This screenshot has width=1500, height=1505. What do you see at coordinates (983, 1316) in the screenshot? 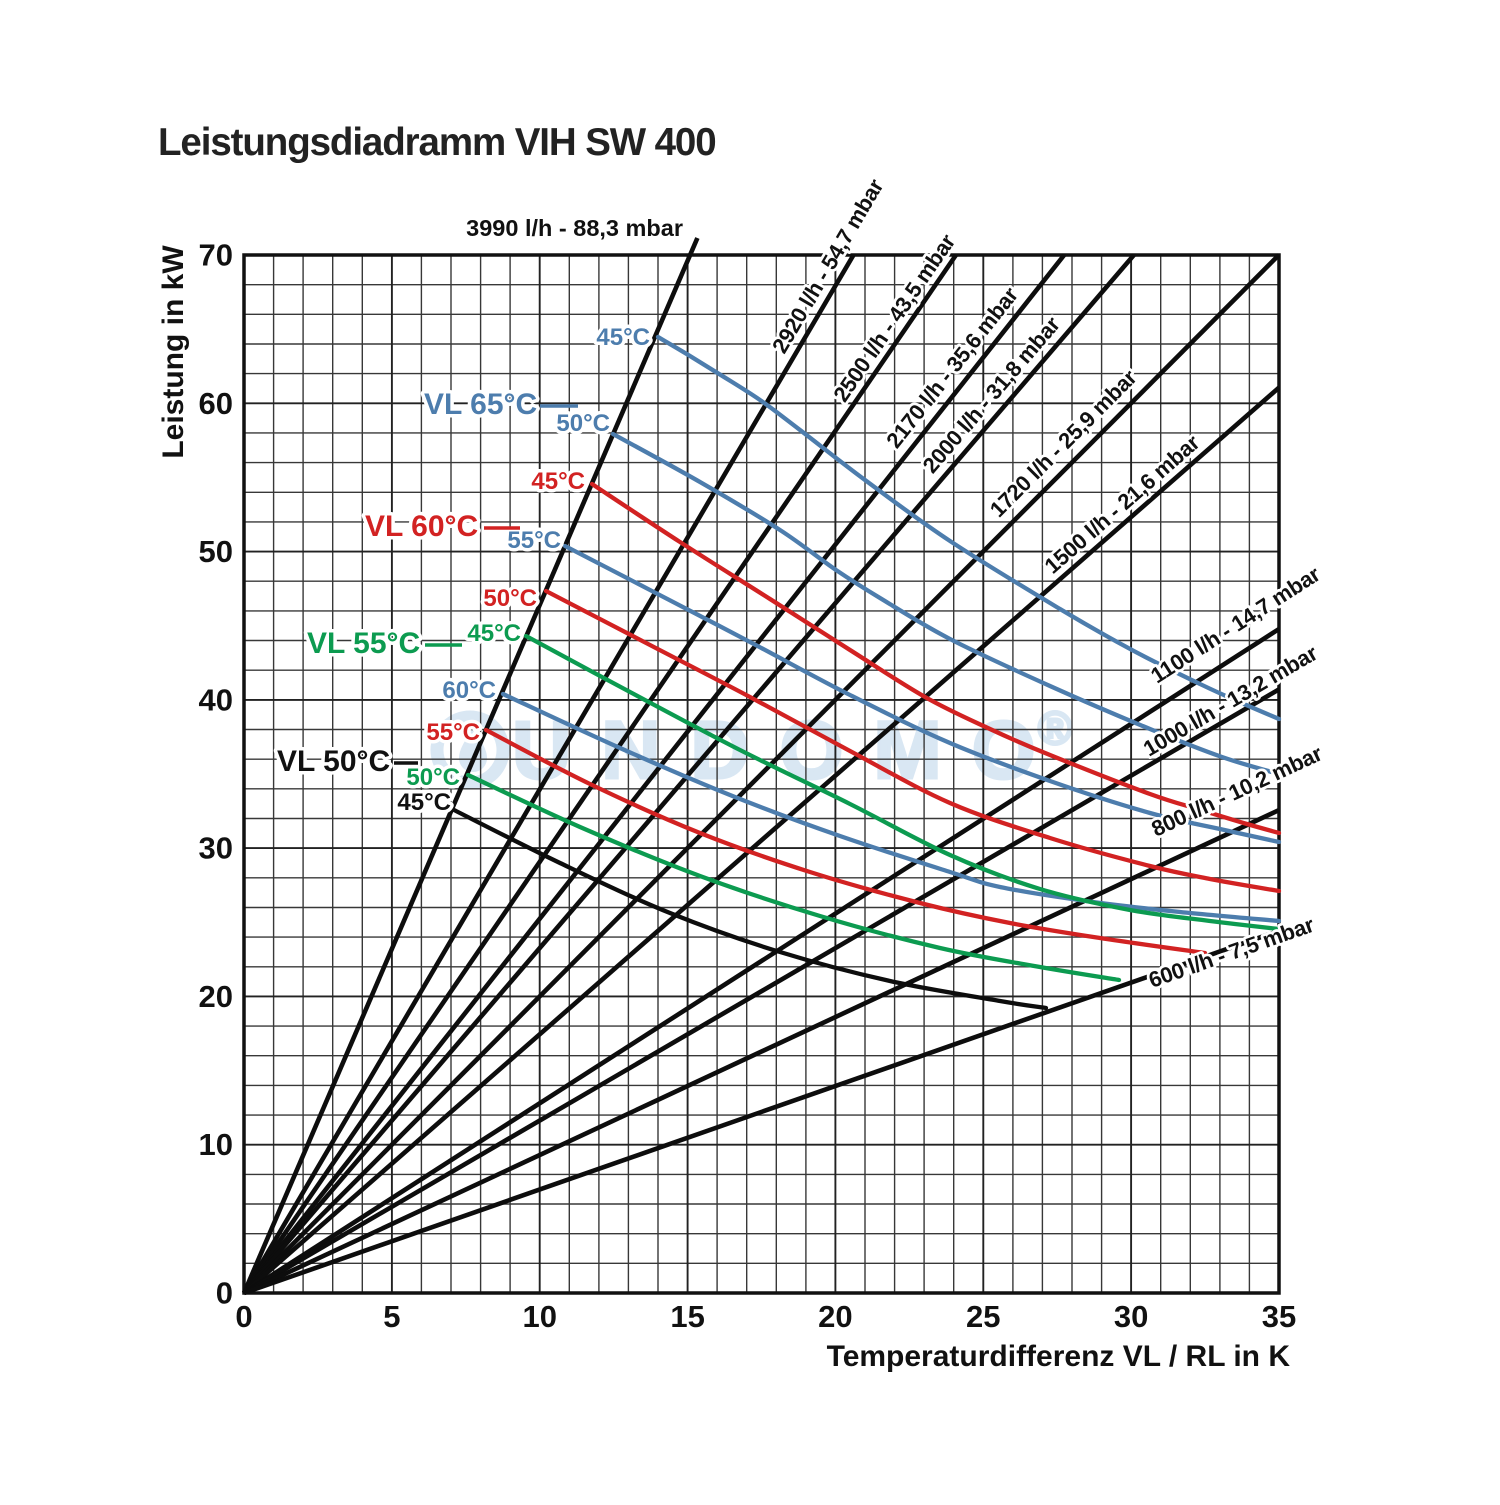
I see `svg-text: 25` at bounding box center [983, 1316].